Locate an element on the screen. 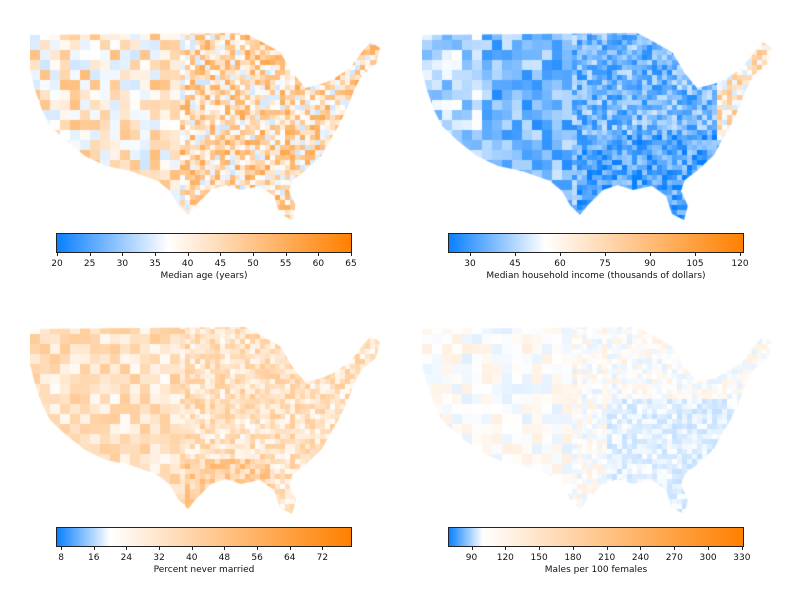 The width and height of the screenshot is (800, 600). tick-label: 270 is located at coordinates (674, 558).